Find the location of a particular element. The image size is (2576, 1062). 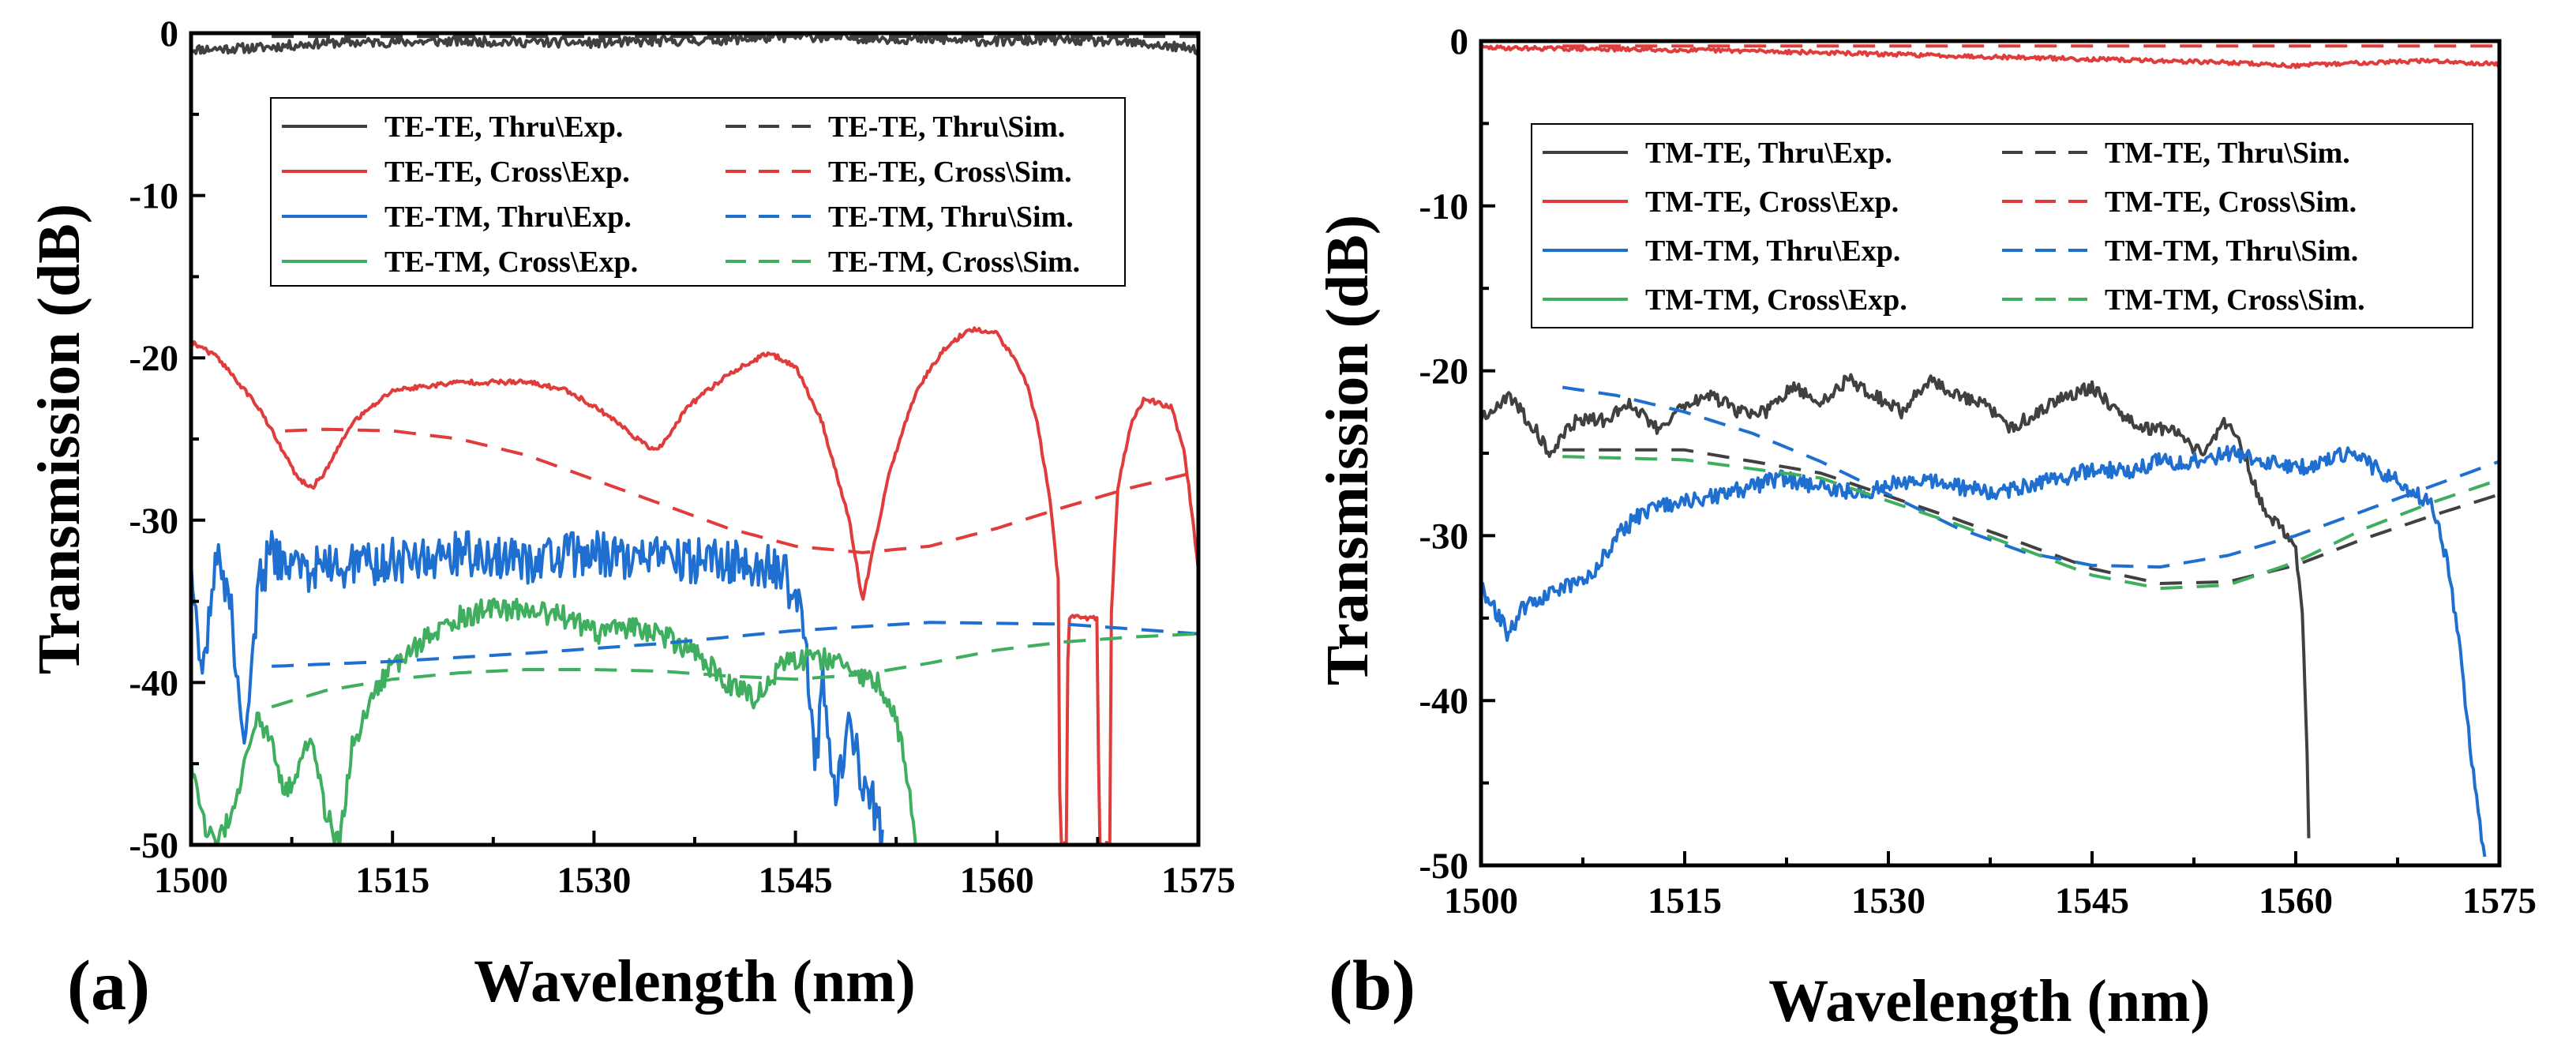

panel-a-x-tick-label: 1560 is located at coordinates (997, 881).